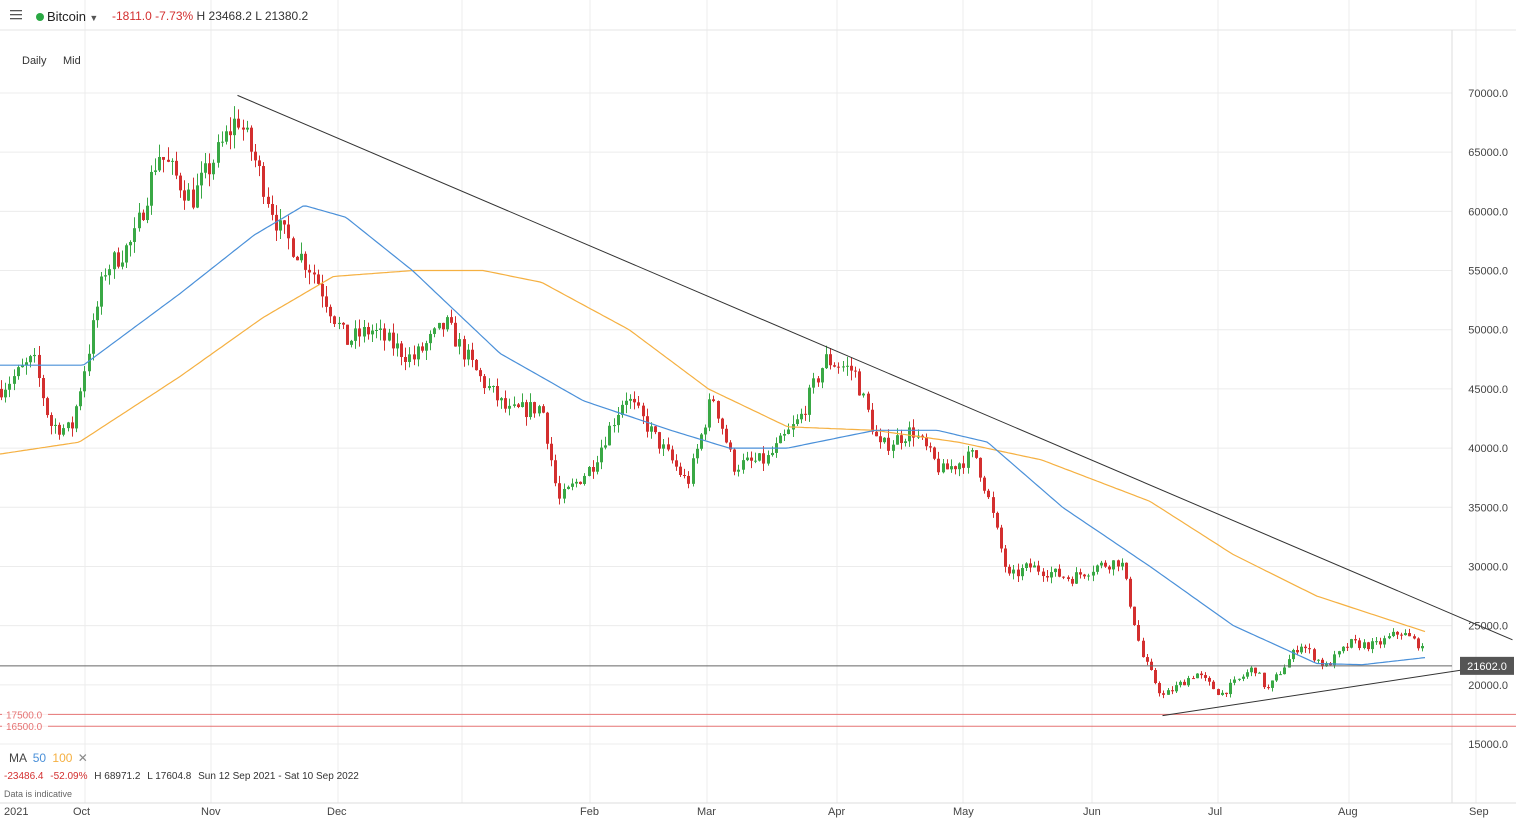  I want to click on x-tick-label: Jul, so click(1215, 812).